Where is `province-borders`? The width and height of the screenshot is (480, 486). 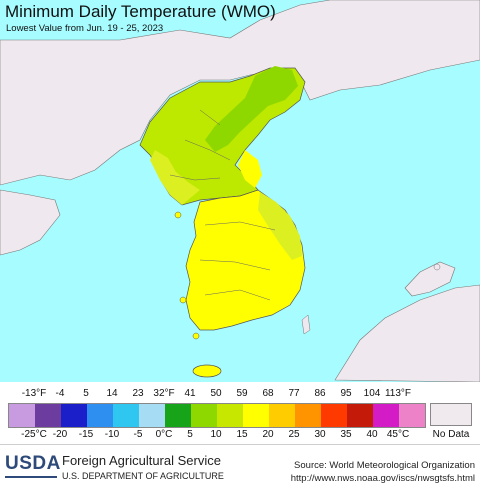
province-borders is located at coordinates (222, 205).